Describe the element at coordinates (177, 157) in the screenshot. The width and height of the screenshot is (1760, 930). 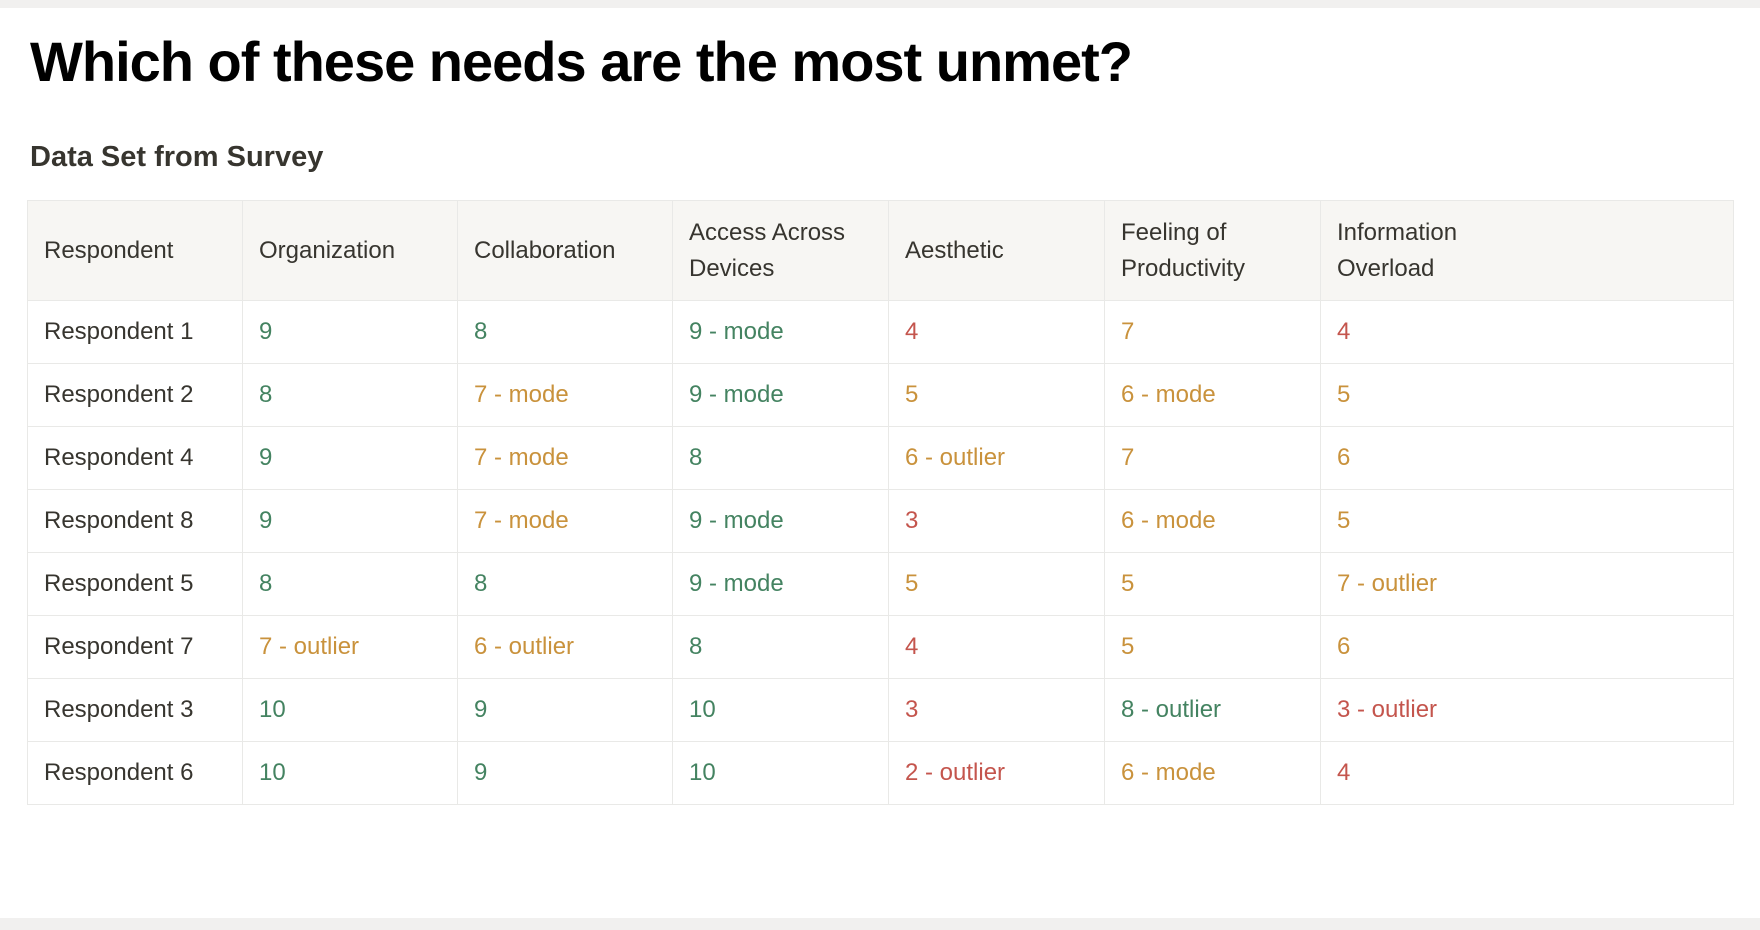
I see `section-subtitle: Data Set from Survey` at that location.